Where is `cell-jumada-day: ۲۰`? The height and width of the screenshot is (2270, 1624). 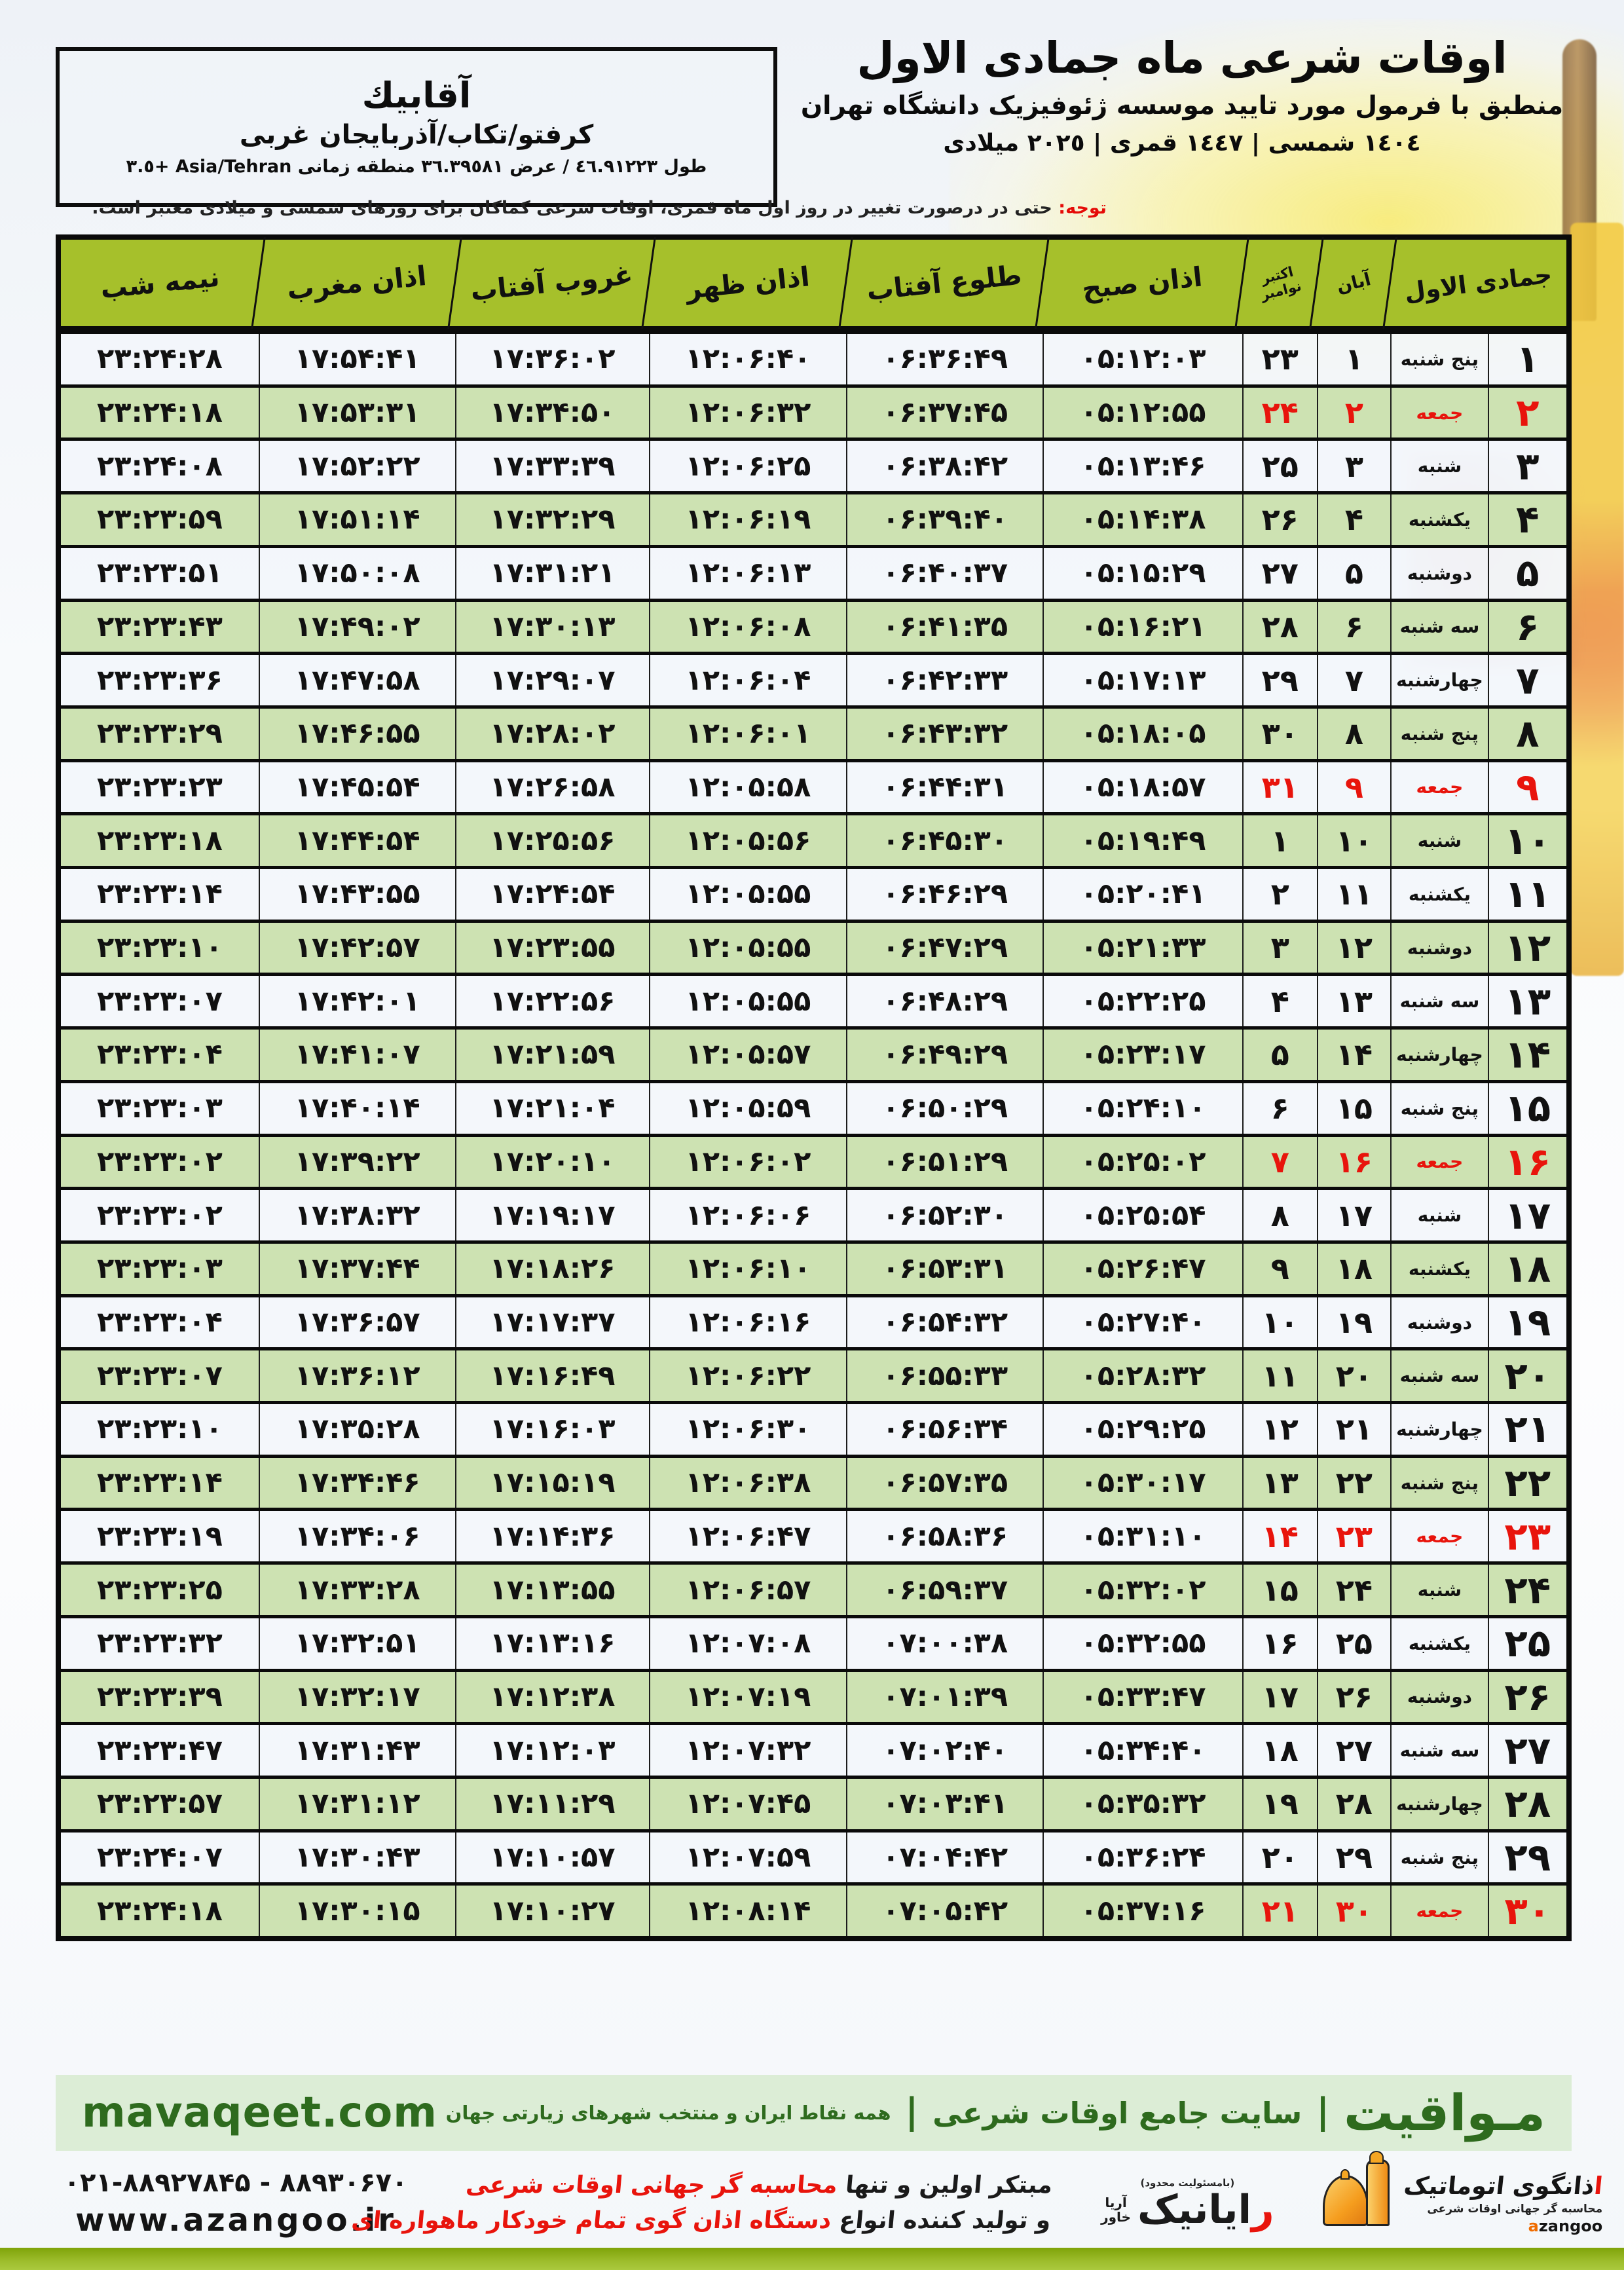
cell-jumada-day: ۲۰ is located at coordinates (1526, 1376).